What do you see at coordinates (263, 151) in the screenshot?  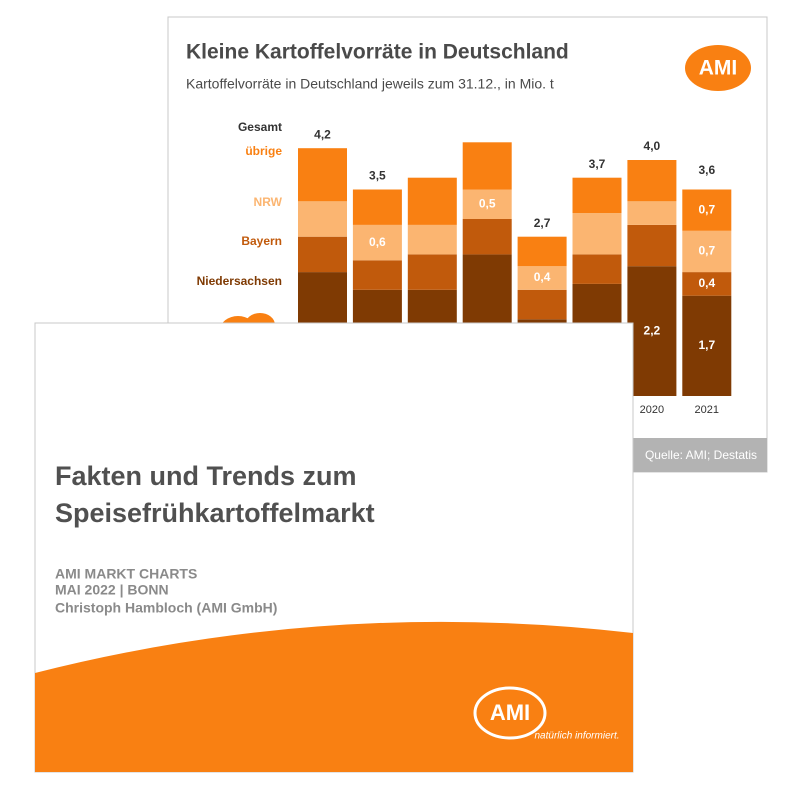 I see `legend-label: übrige` at bounding box center [263, 151].